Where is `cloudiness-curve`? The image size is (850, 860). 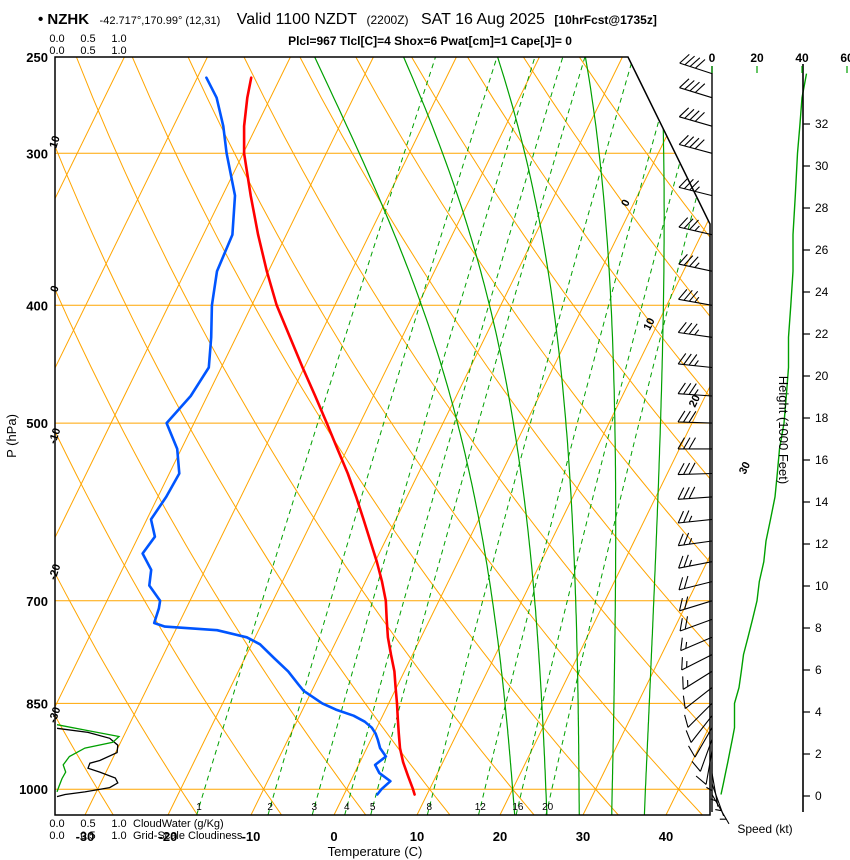 cloudiness-curve is located at coordinates (87, 762).